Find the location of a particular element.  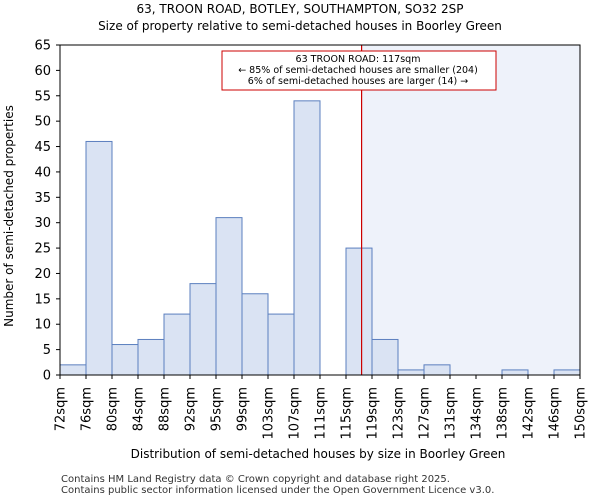

bar-95sqm is located at coordinates (229, 296).